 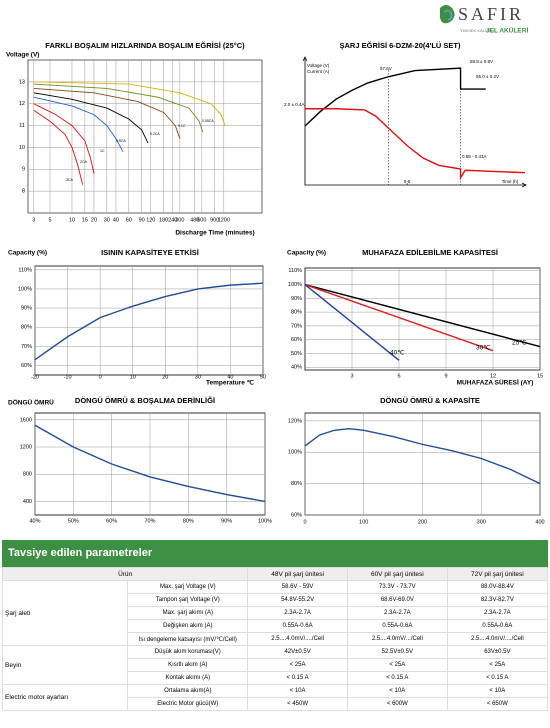 I want to click on x-tick-label: 12, so click(x=493, y=376).